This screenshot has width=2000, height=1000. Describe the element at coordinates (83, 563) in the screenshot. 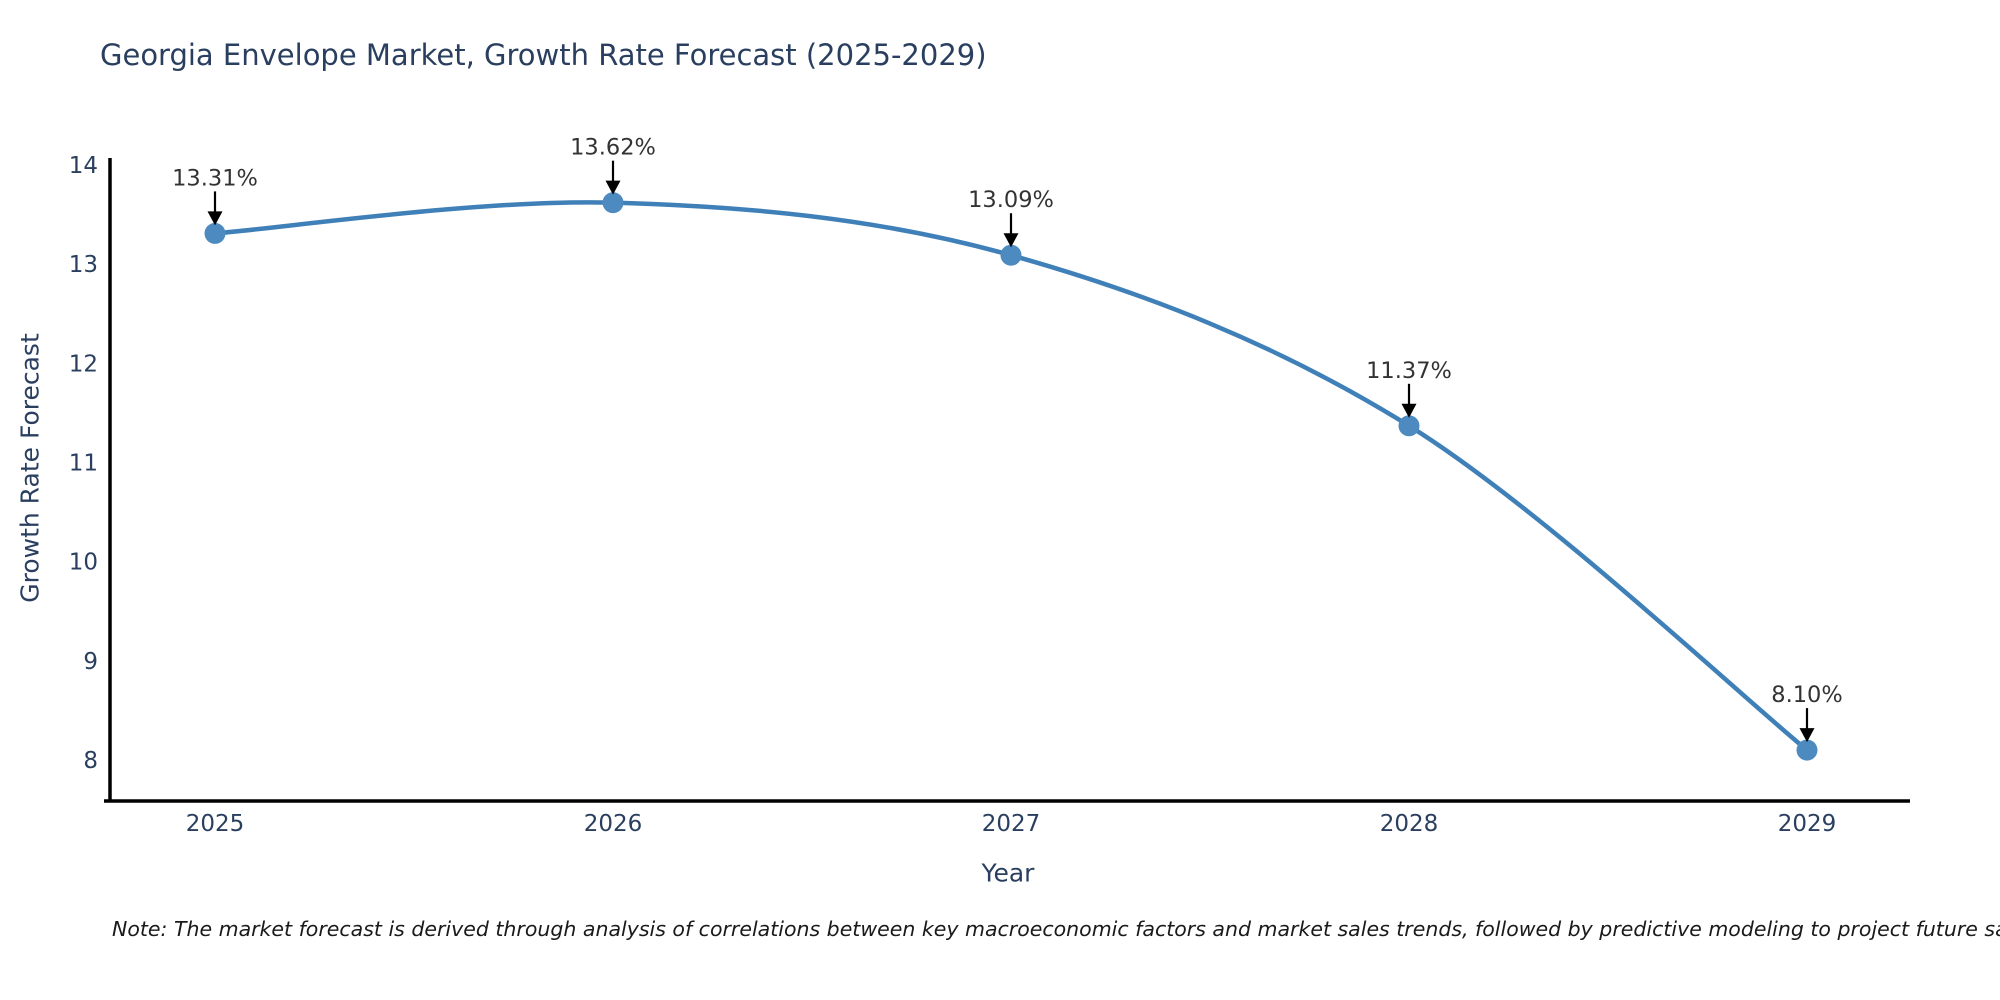

I see `y-tick-10: 10` at that location.